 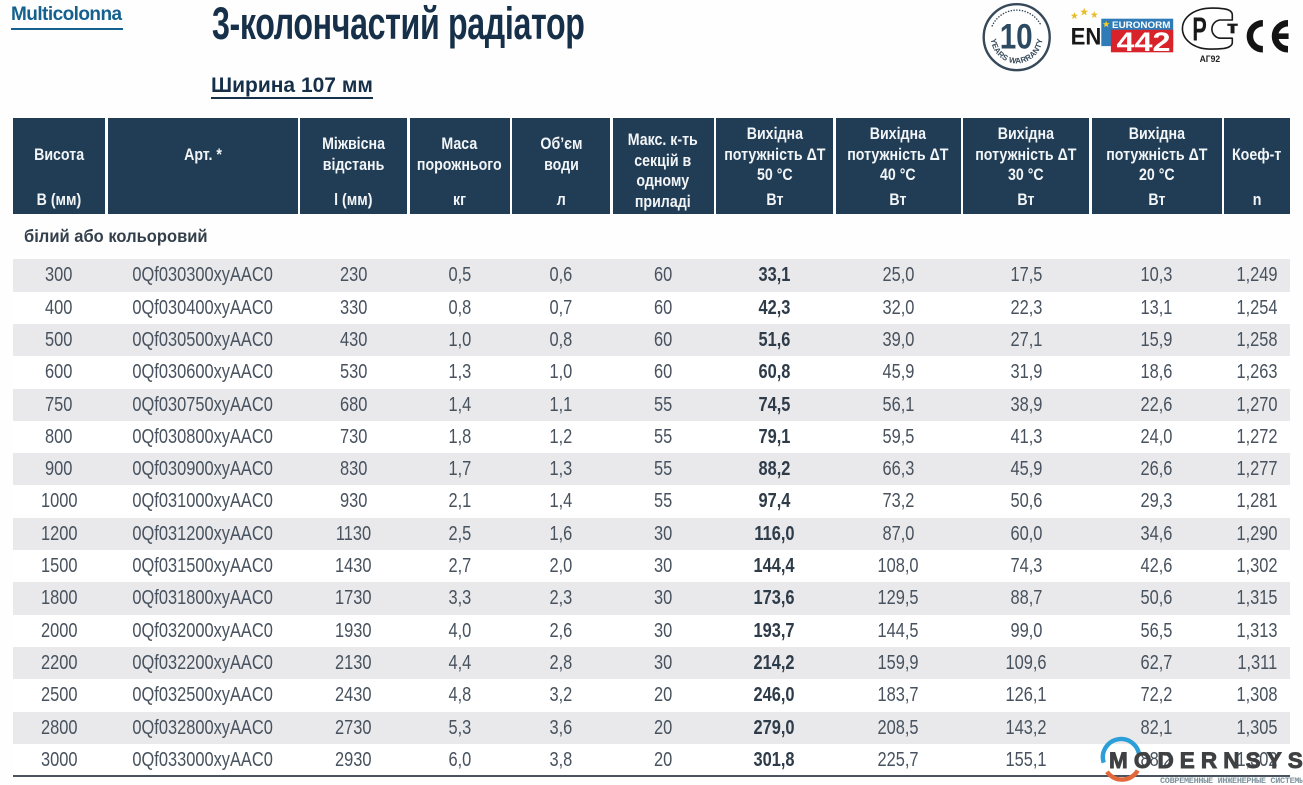 I want to click on svg-text: P, so click(x=1199, y=30).